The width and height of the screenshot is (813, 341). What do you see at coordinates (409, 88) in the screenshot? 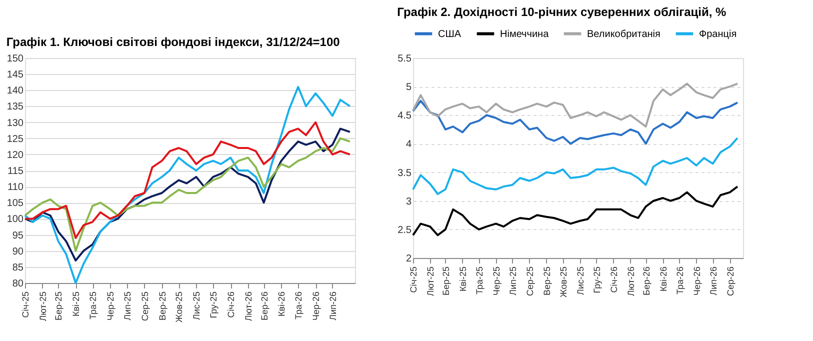
I see `y-tick-label: 5` at bounding box center [409, 88].